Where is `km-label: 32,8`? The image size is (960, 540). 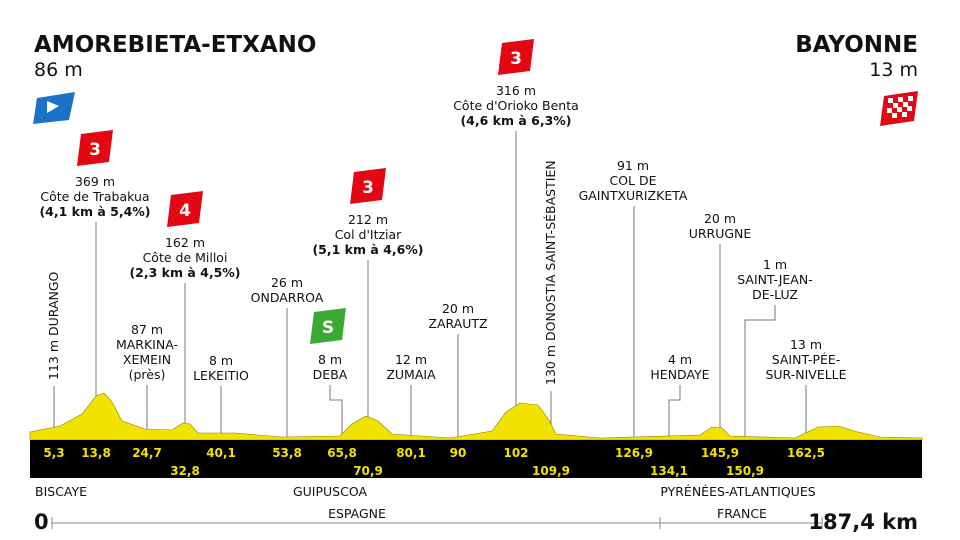
km-label: 32,8 is located at coordinates (185, 471).